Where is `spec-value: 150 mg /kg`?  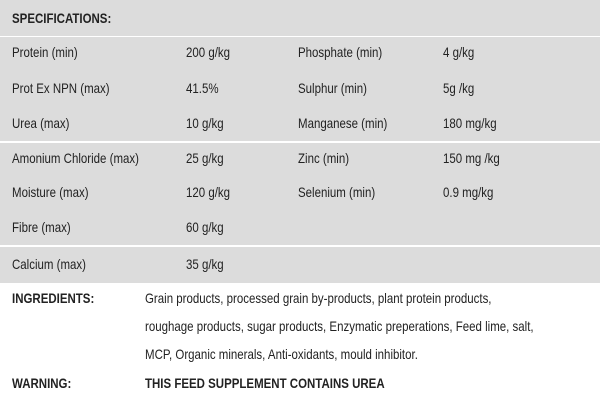
spec-value: 150 mg /kg is located at coordinates (471, 158).